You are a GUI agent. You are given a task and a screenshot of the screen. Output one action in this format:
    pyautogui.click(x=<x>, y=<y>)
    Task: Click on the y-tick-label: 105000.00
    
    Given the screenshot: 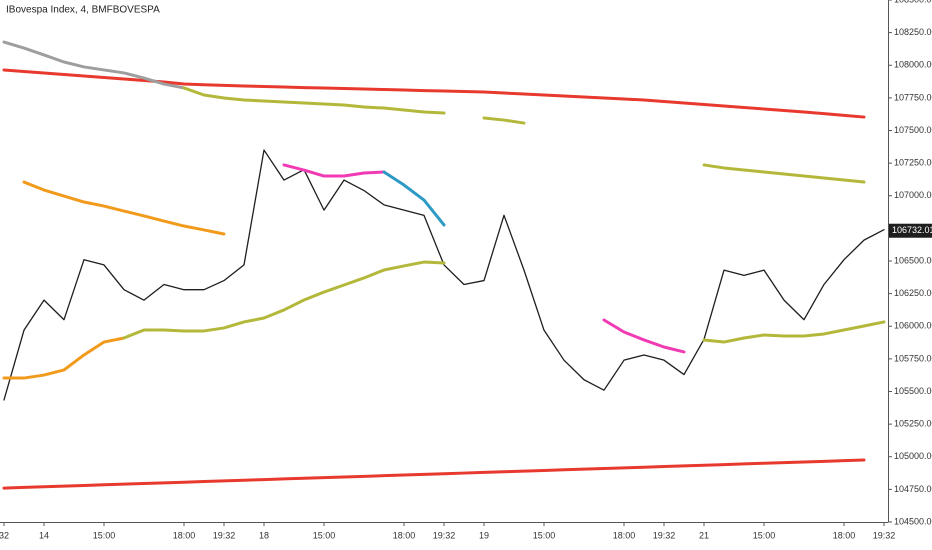 What is the action you would take?
    pyautogui.click(x=913, y=456)
    